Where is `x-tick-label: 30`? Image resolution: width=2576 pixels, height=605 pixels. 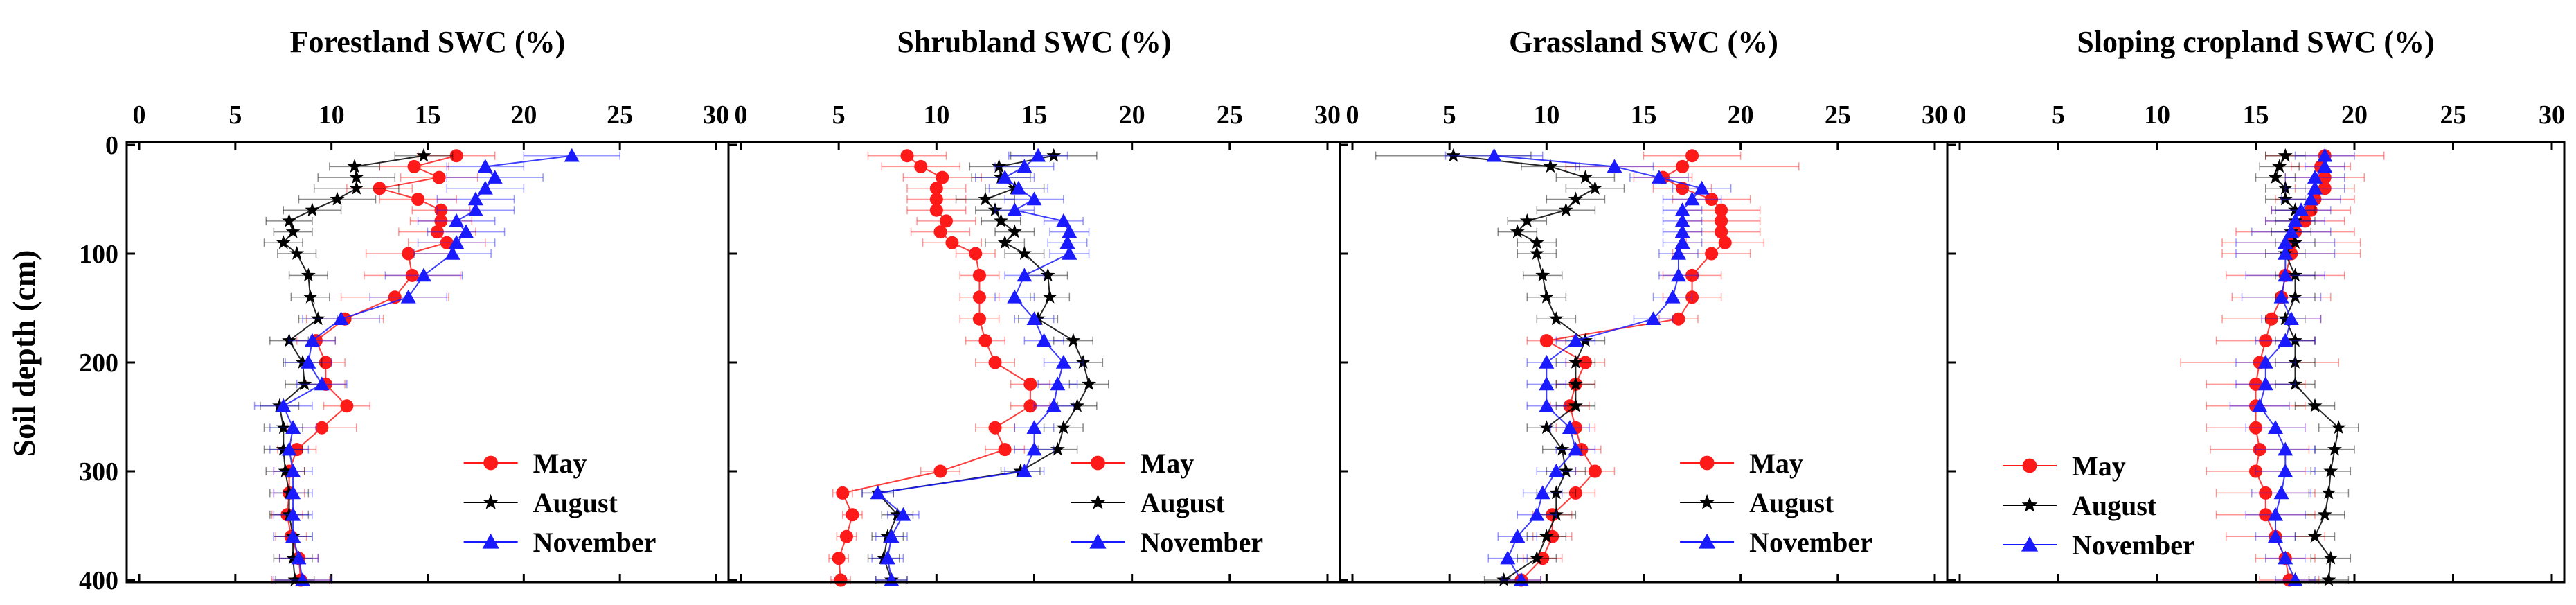 x-tick-label: 30 is located at coordinates (2552, 115).